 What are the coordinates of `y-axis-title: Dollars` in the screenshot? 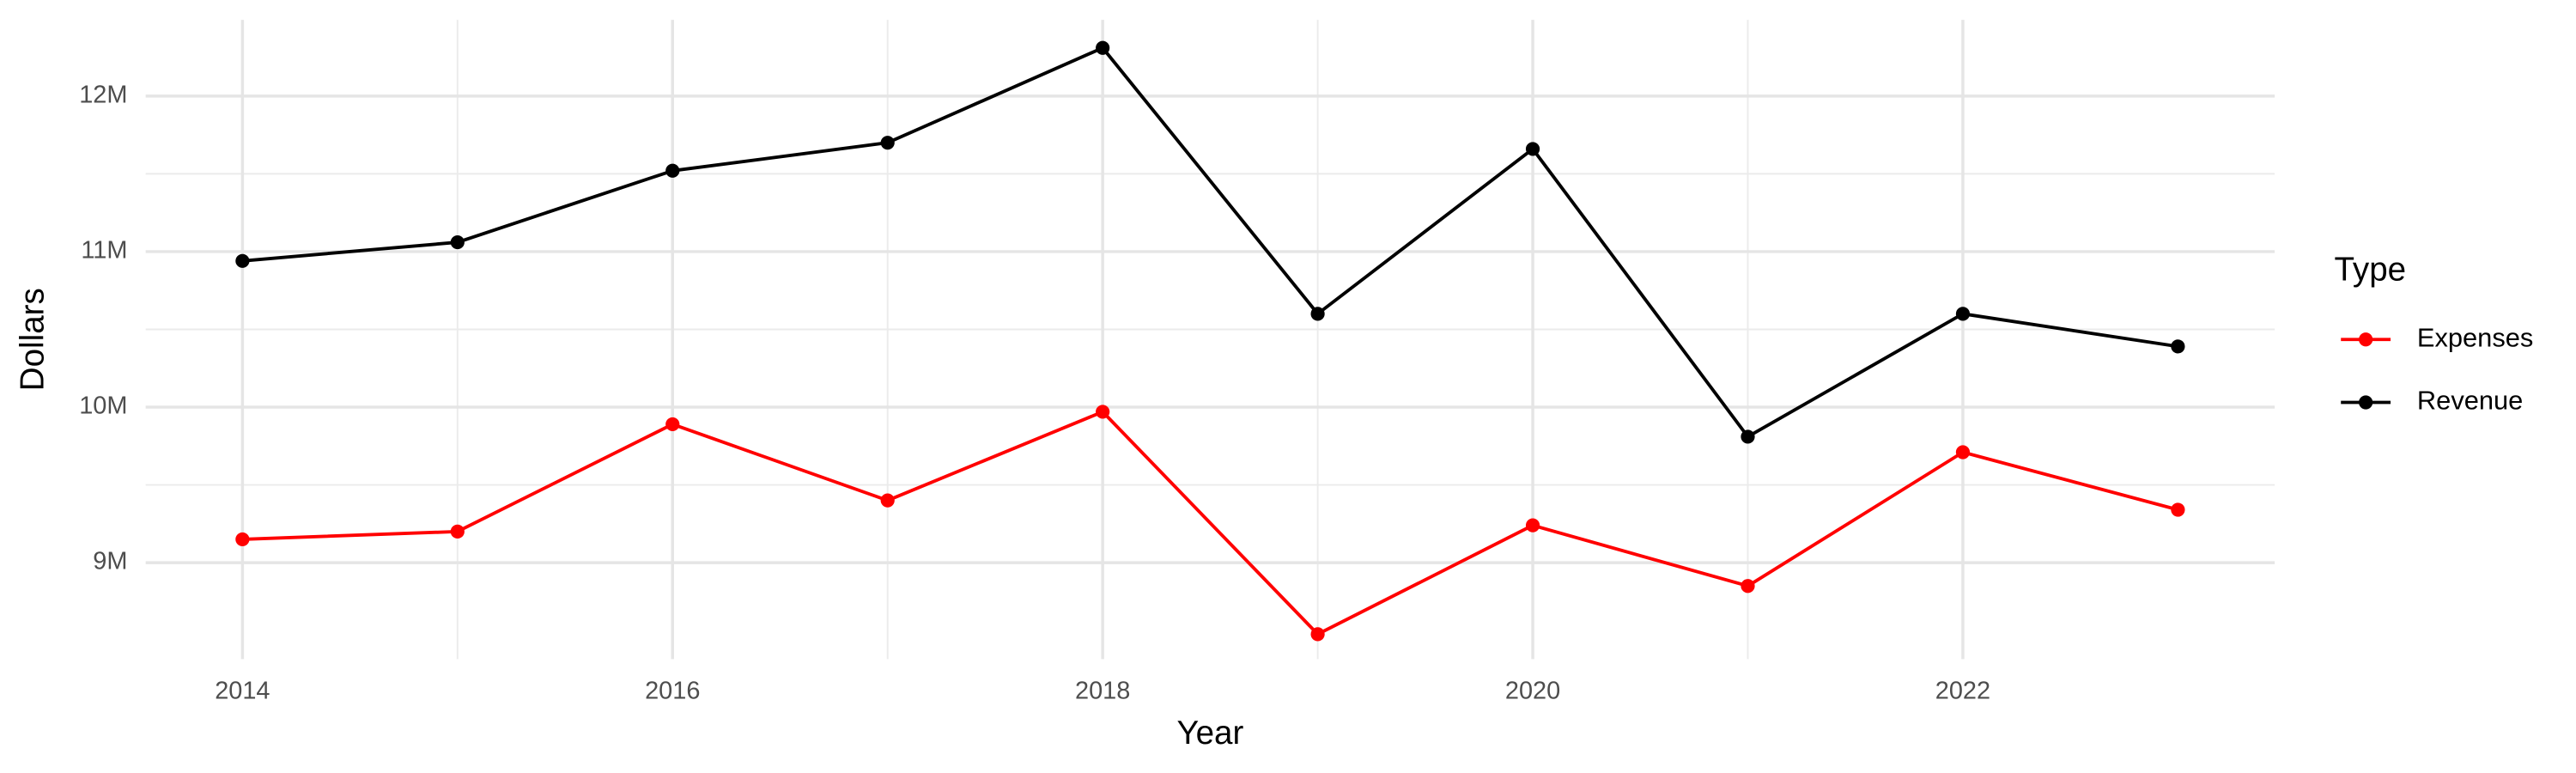 It's located at (33, 339).